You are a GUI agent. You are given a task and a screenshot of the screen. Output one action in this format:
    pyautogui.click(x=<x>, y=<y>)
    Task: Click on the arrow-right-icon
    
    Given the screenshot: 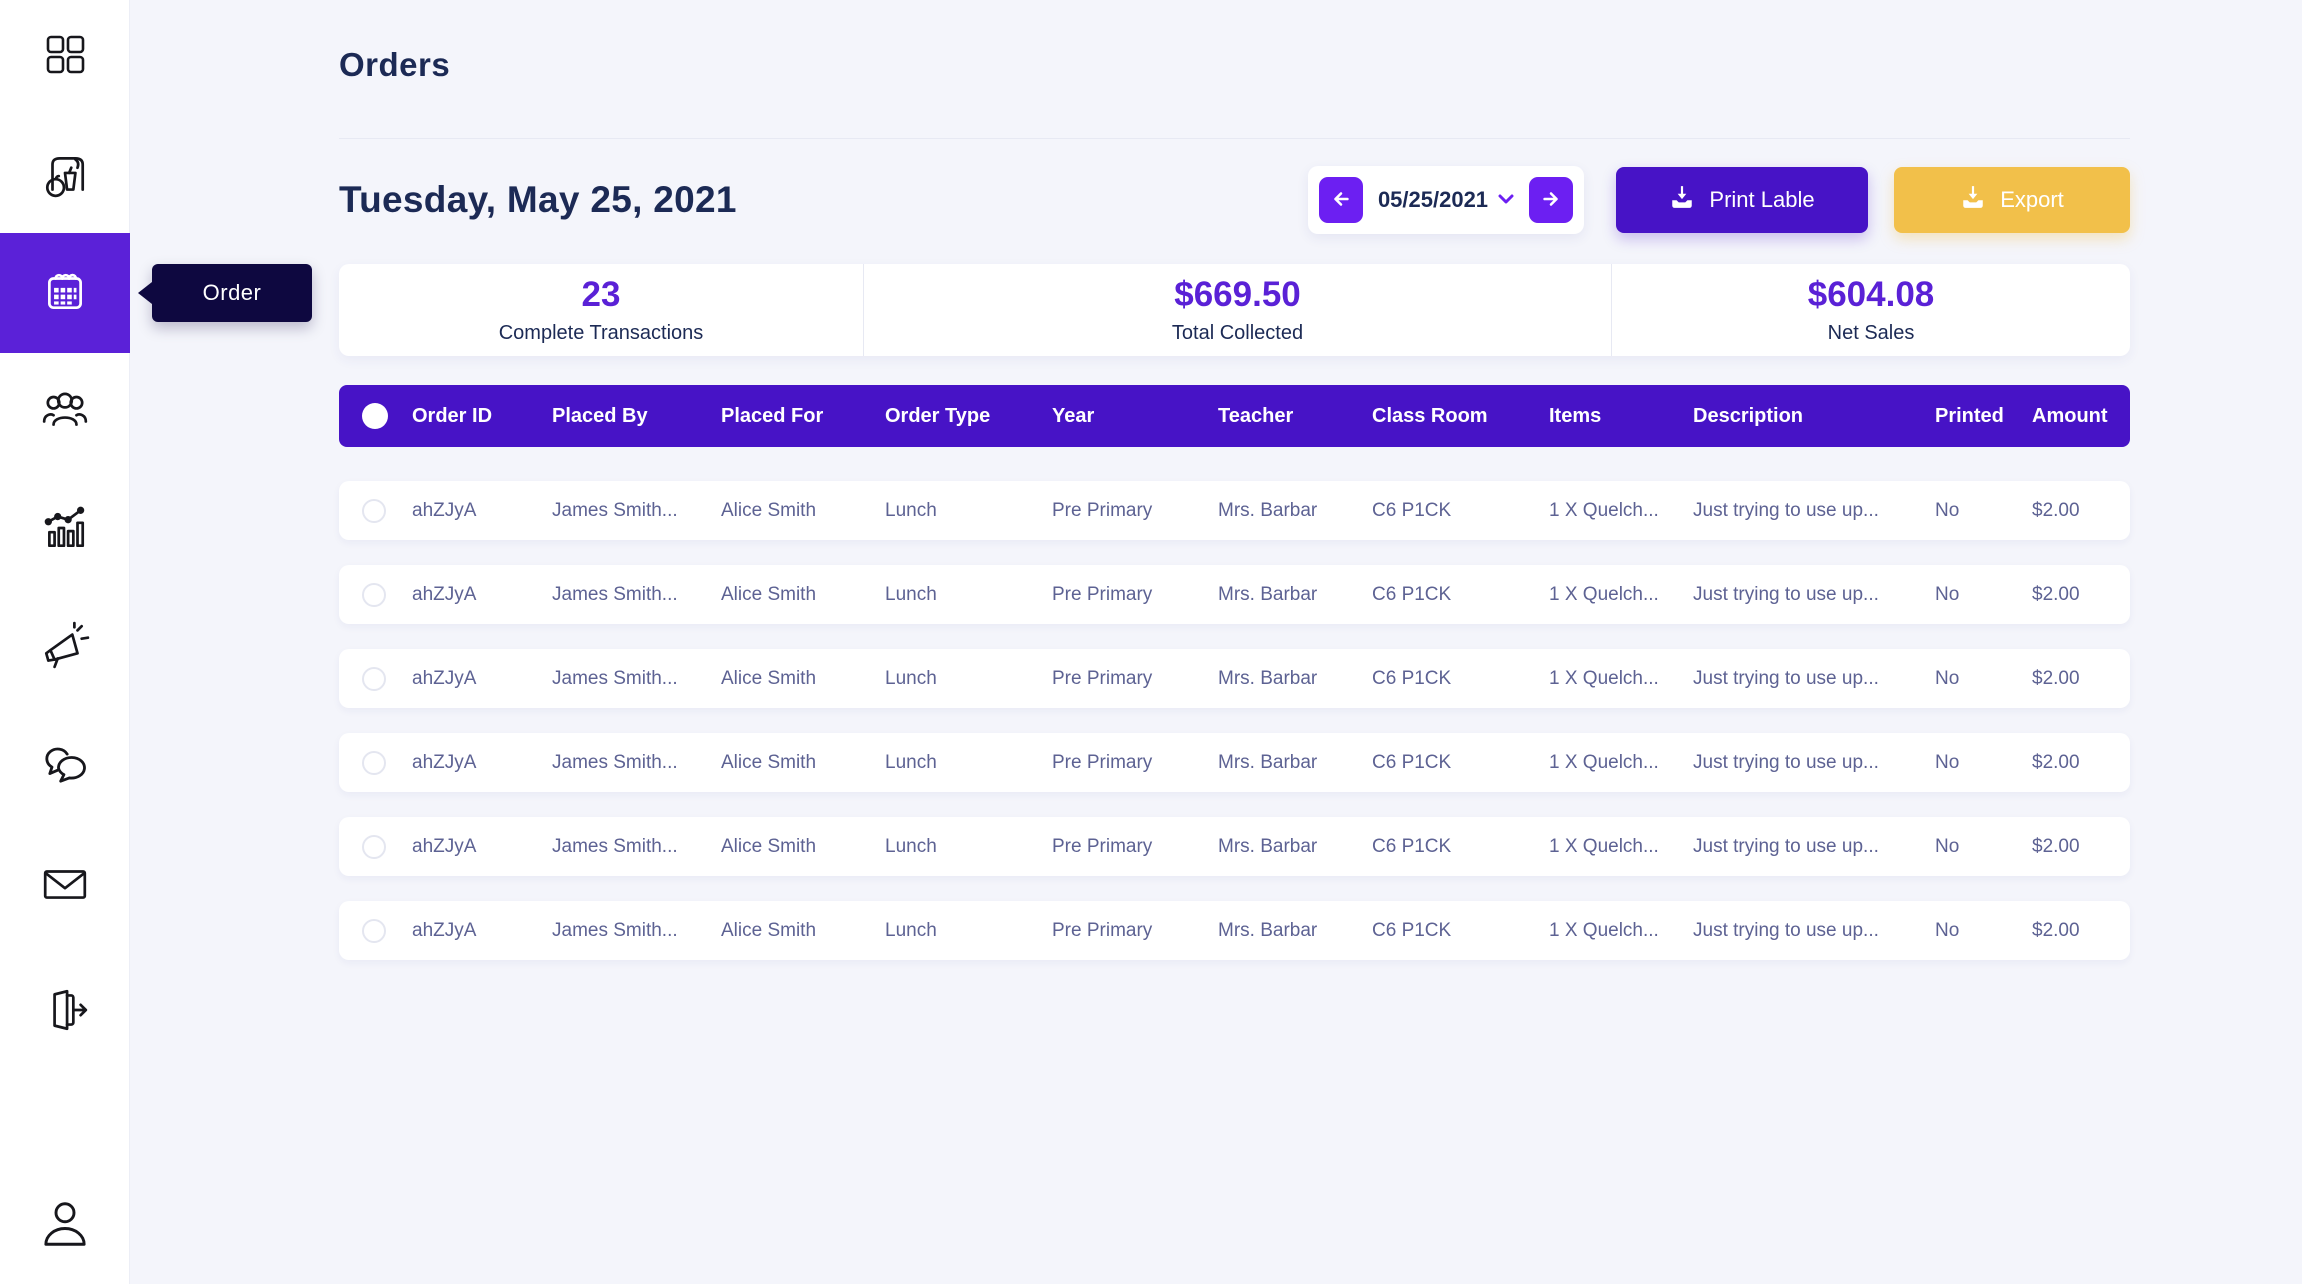 What is the action you would take?
    pyautogui.click(x=1551, y=200)
    